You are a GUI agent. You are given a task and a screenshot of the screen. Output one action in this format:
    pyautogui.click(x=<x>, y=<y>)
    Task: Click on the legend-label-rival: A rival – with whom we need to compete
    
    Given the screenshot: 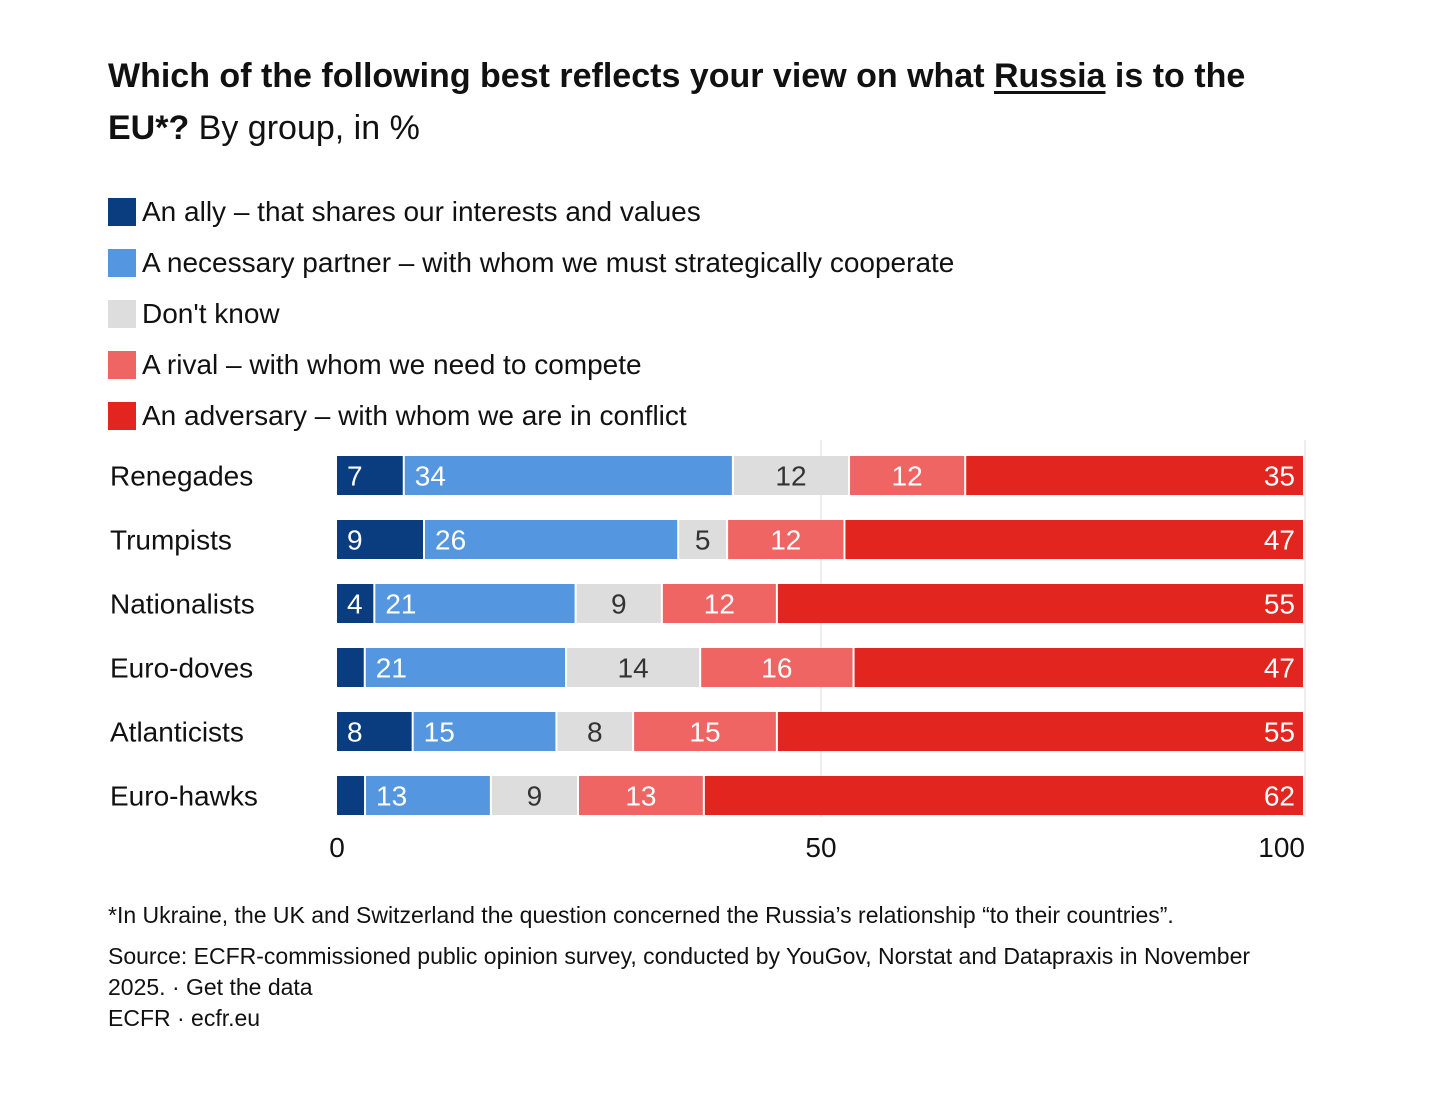 What is the action you would take?
    pyautogui.click(x=392, y=364)
    